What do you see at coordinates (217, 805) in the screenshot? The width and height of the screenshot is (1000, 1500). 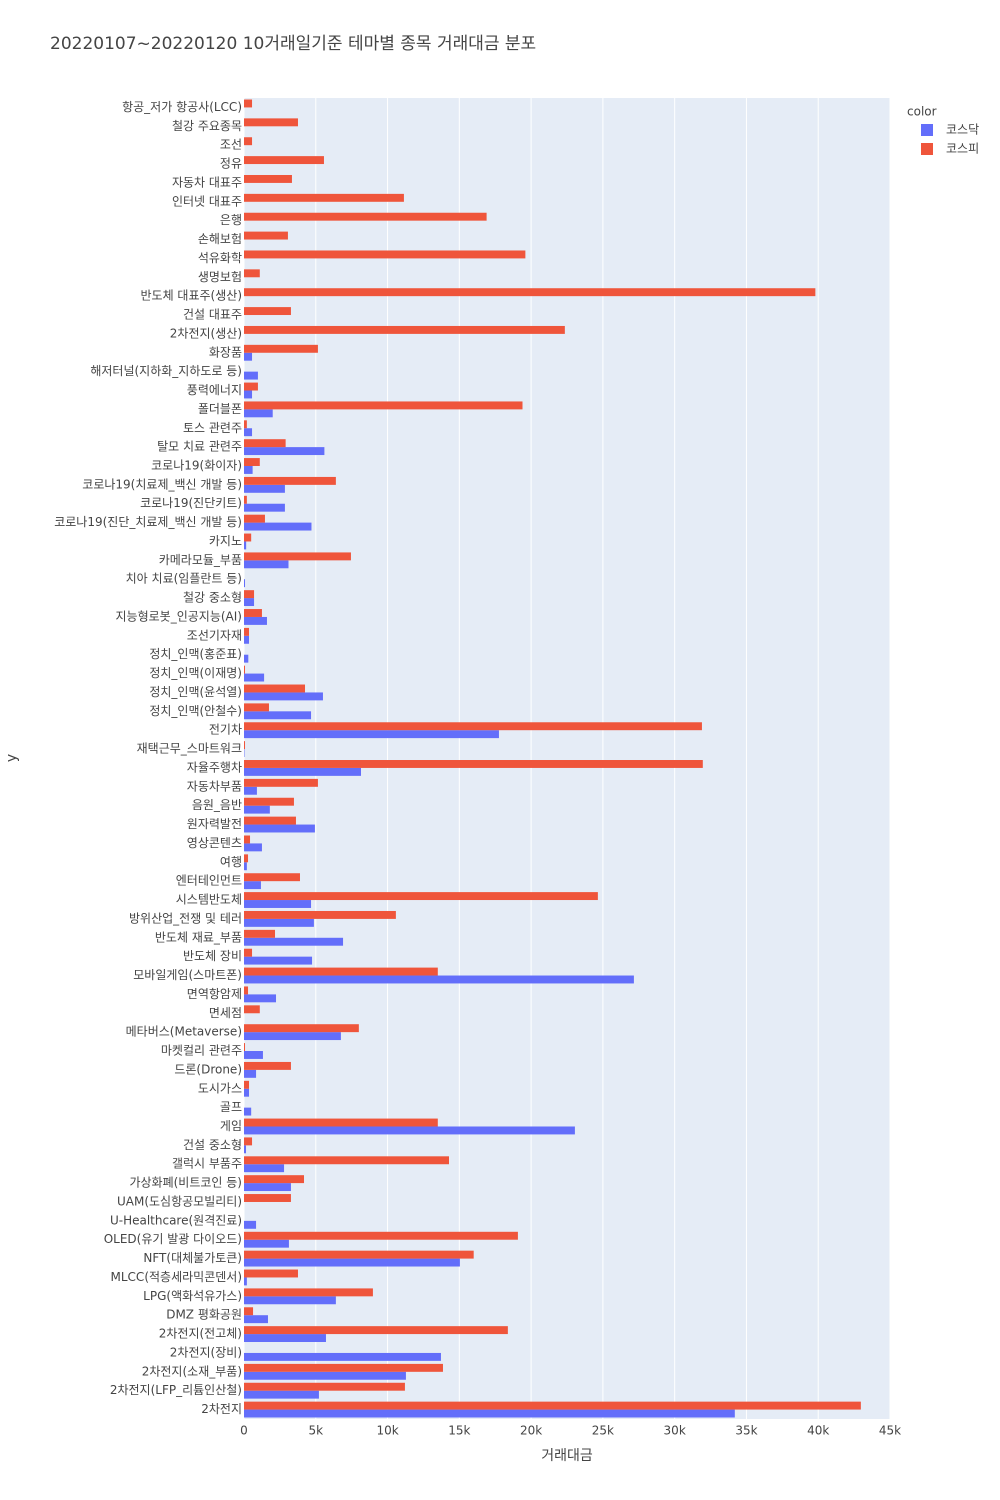 I see `y-tick-label: 음원_음반` at bounding box center [217, 805].